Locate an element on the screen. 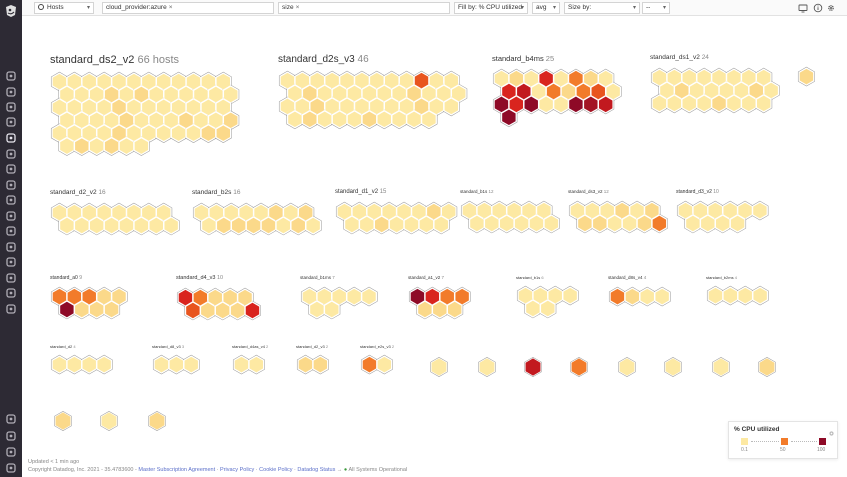 The width and height of the screenshot is (847, 477). datadog-logo-icon is located at coordinates (11, 11).